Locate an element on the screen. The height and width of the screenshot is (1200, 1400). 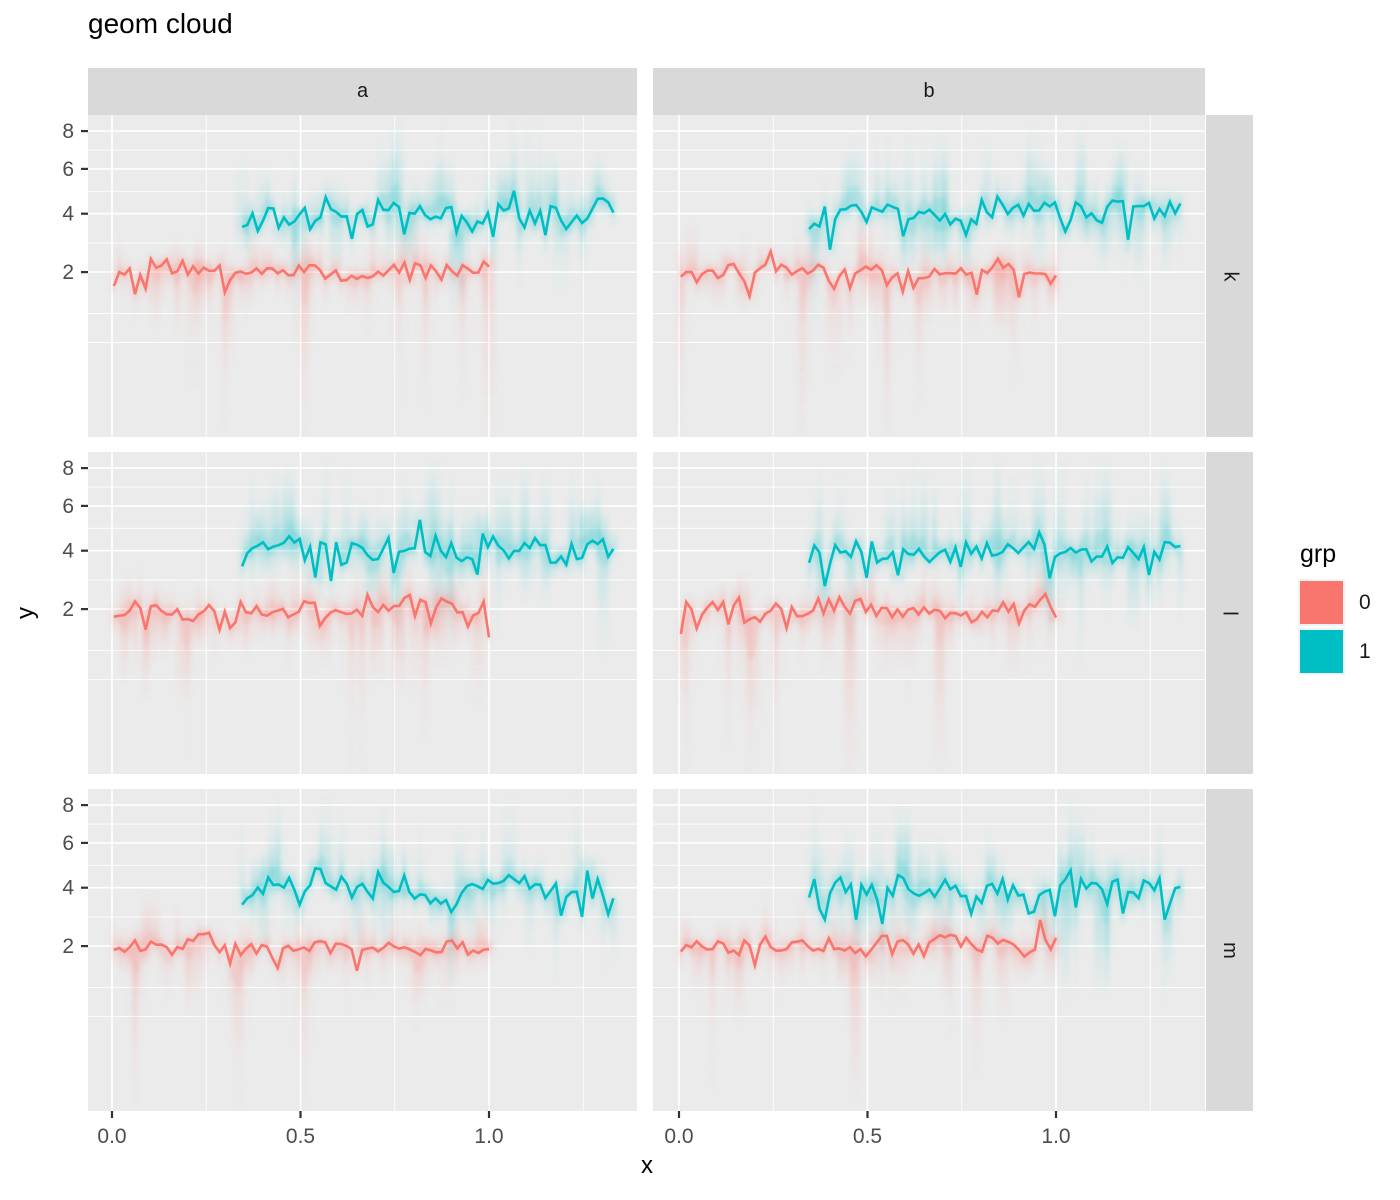
facet-row-strip-l: l is located at coordinates (1229, 613).